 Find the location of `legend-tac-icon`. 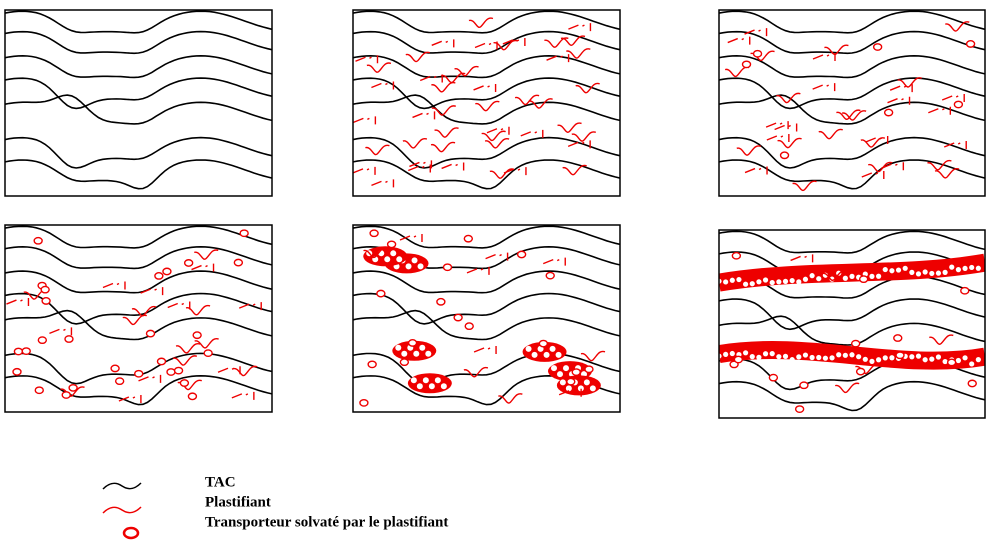

legend-tac-icon is located at coordinates (122, 486).